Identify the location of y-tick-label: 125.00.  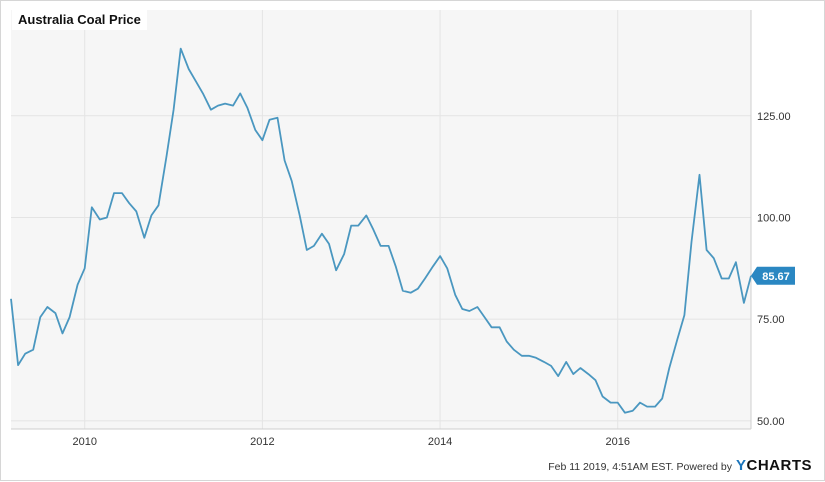
(774, 117).